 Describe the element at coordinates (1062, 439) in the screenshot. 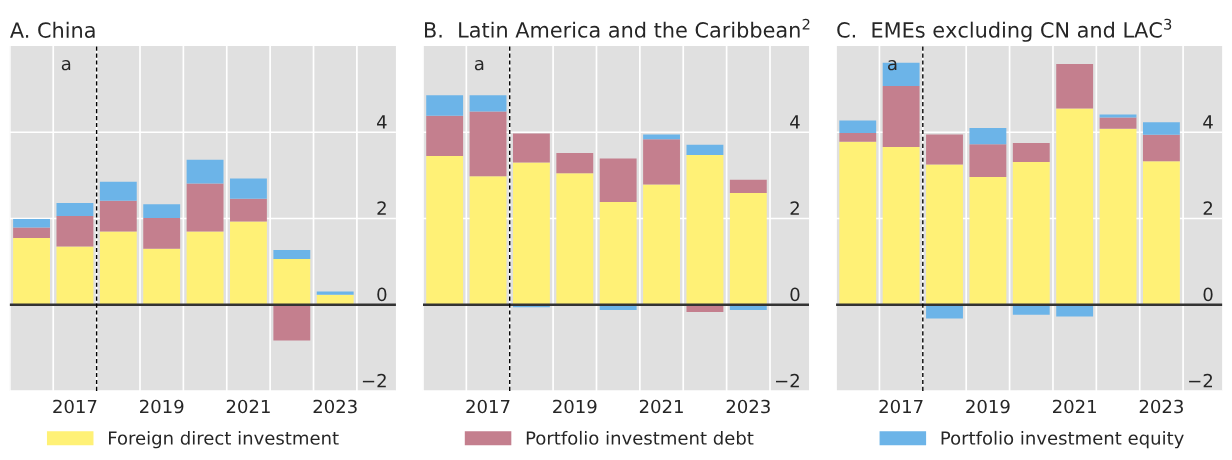

I see `legend-label: Portfolio investment equity` at that location.